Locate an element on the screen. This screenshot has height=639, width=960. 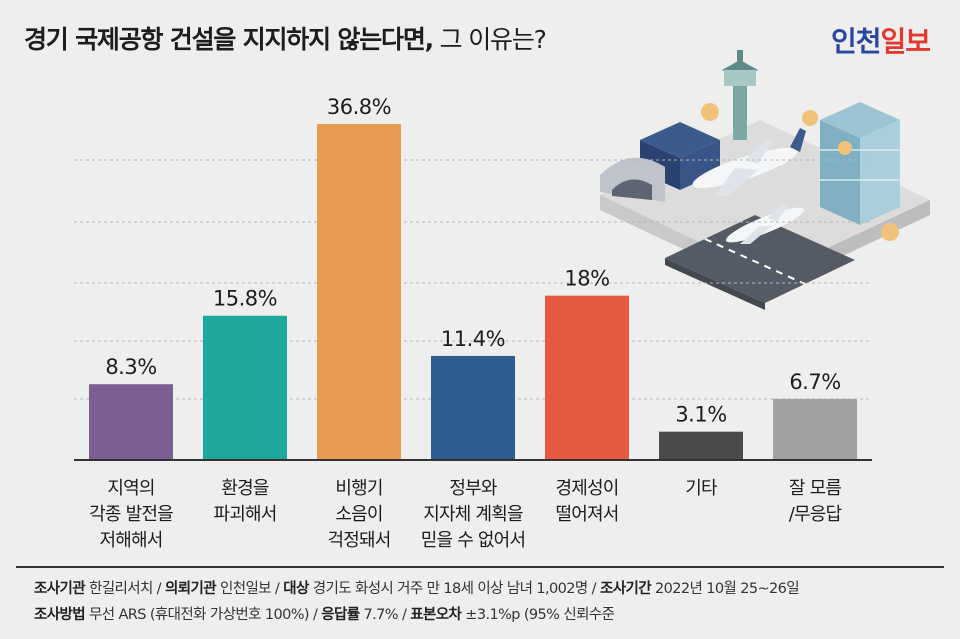
footer-value: 7.7% / is located at coordinates (385, 615).